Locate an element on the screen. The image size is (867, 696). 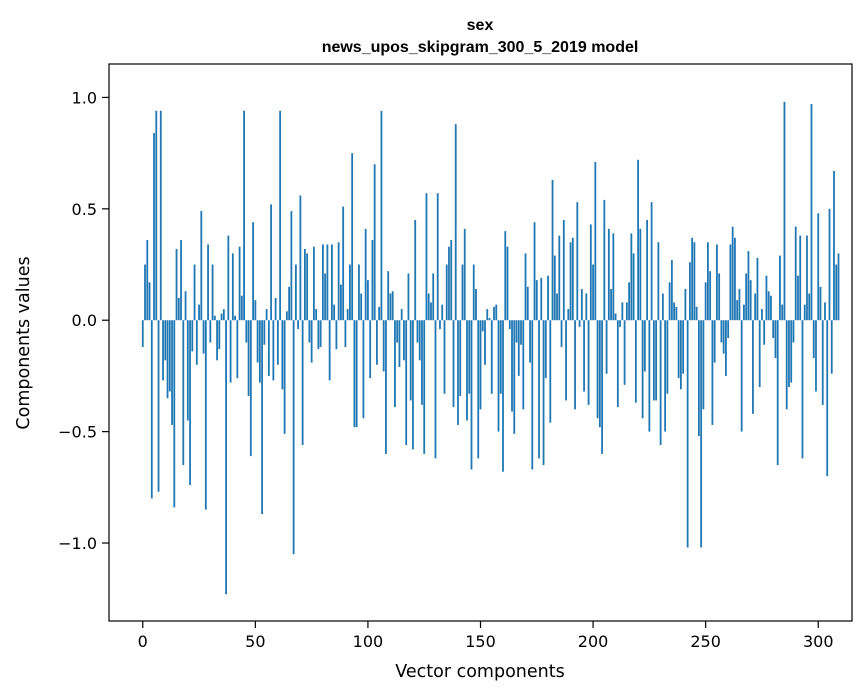
x-tick-label: 100 is located at coordinates (368, 641).